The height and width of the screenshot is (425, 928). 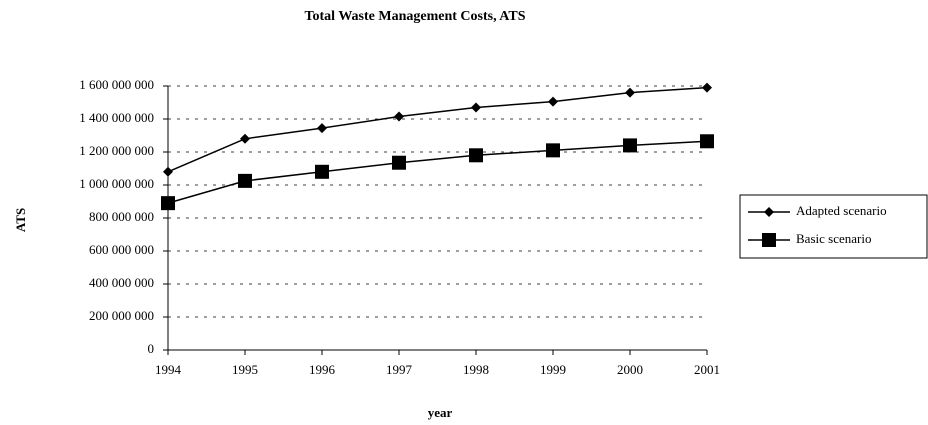 What do you see at coordinates (116, 117) in the screenshot?
I see `y-tick-label: 1 400 000 000` at bounding box center [116, 117].